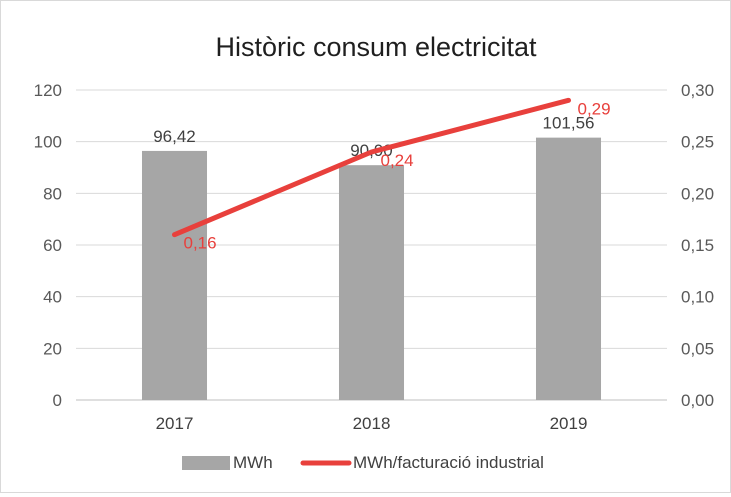 Image resolution: width=731 pixels, height=497 pixels. What do you see at coordinates (206, 463) in the screenshot?
I see `legend-swatch-bar` at bounding box center [206, 463].